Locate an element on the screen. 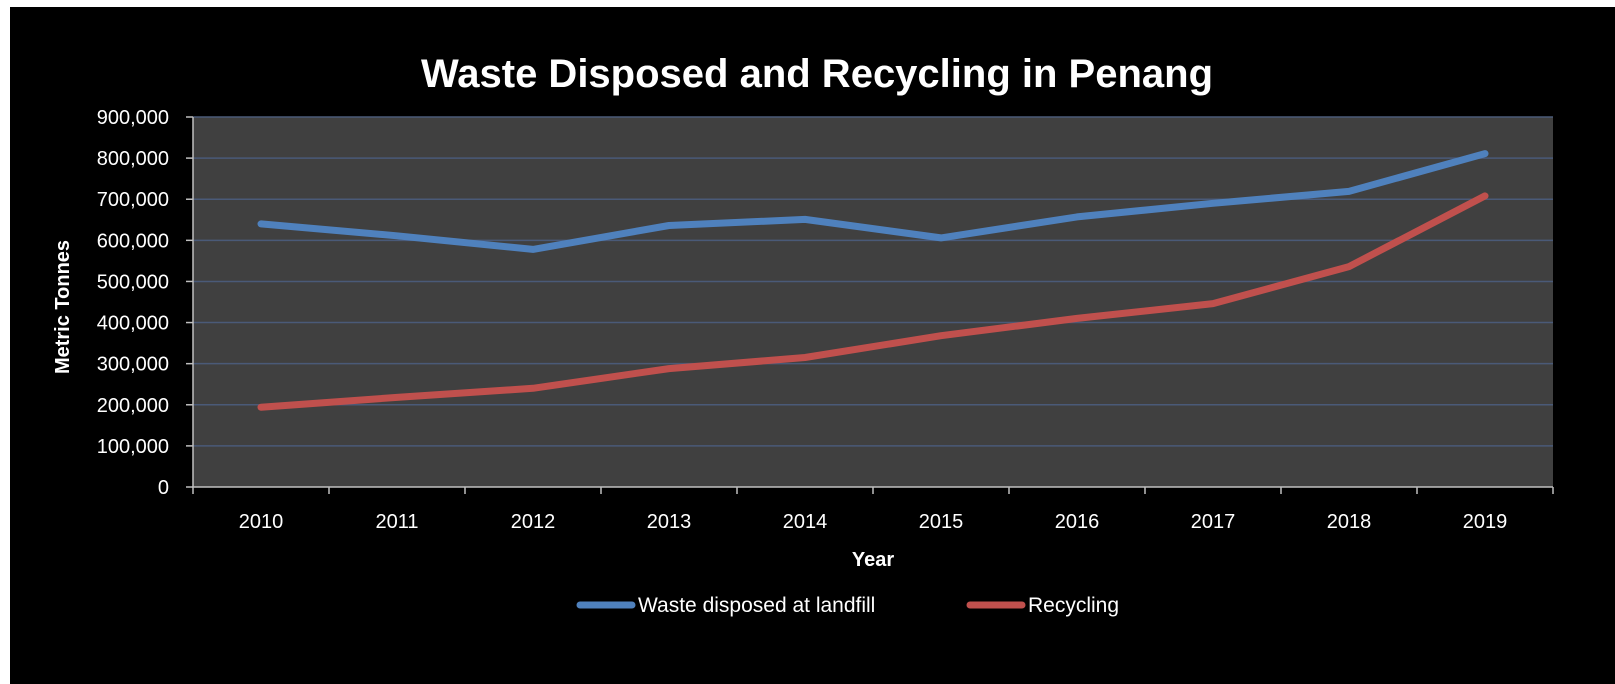  y-tick-label: 600,000 is located at coordinates (133, 241).